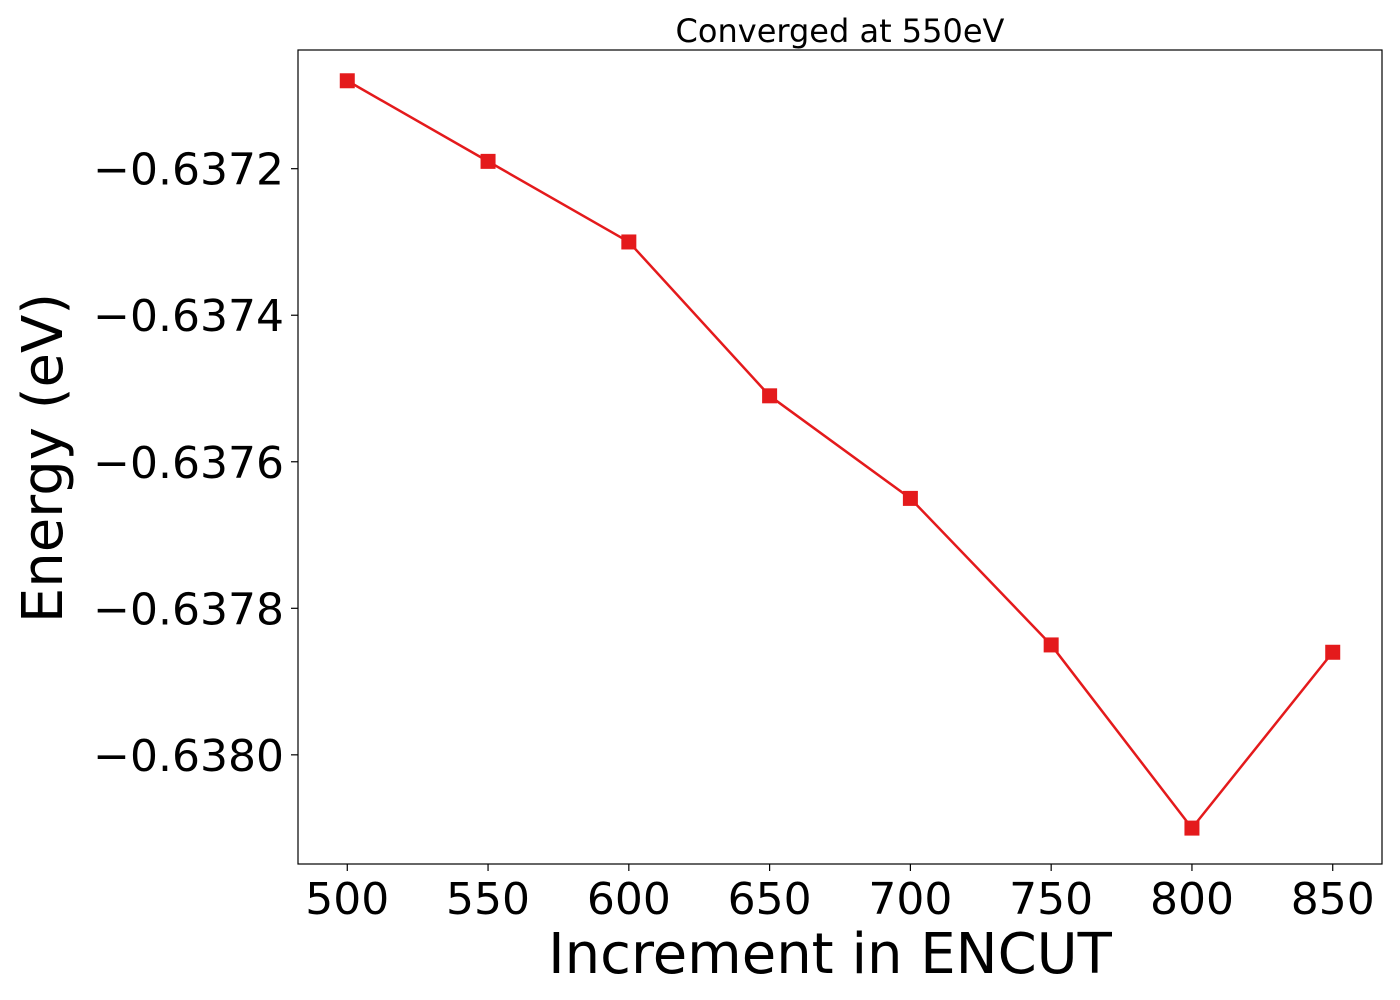  I want to click on x-tick-label: 750, so click(1051, 899).